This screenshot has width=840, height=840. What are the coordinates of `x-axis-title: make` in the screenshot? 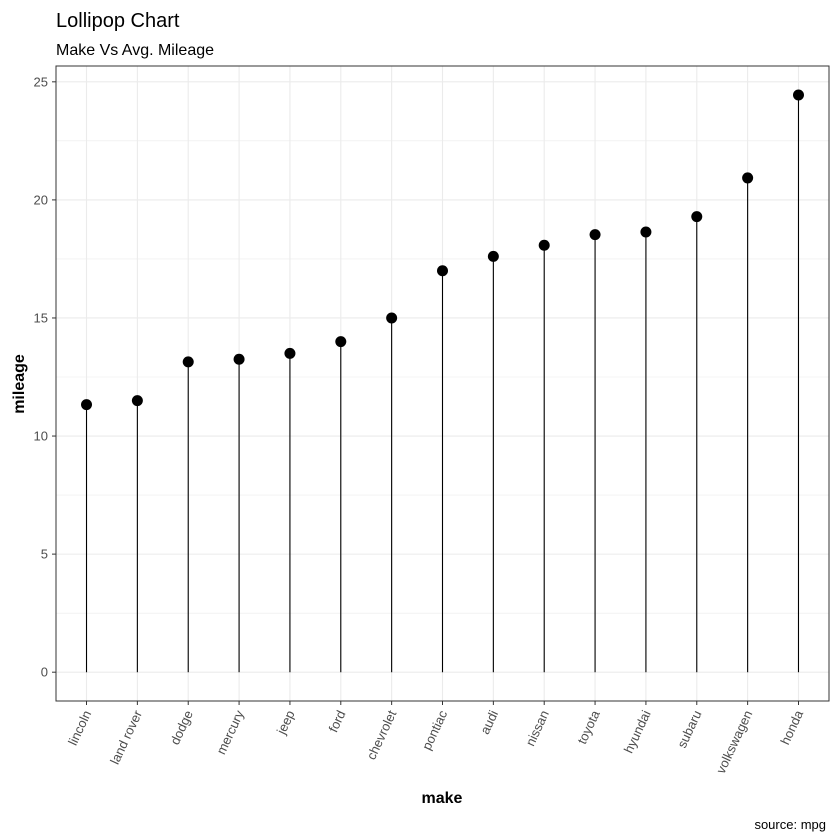 It's located at (442, 798).